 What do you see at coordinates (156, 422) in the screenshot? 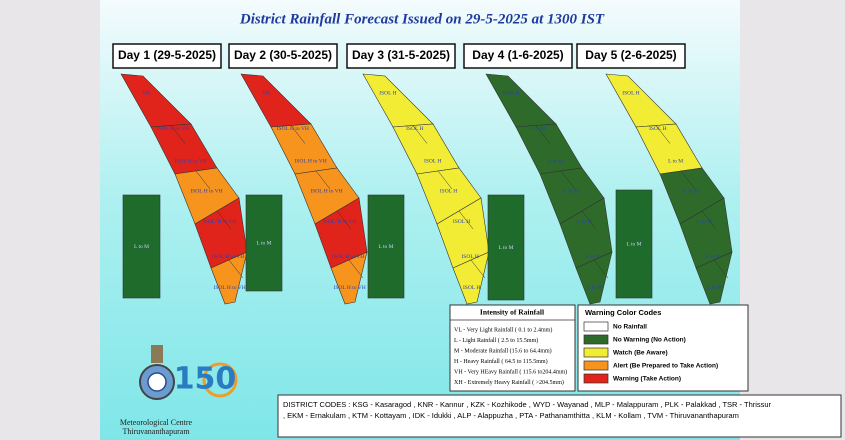
I see `org-name: Meteorological Centre` at bounding box center [156, 422].